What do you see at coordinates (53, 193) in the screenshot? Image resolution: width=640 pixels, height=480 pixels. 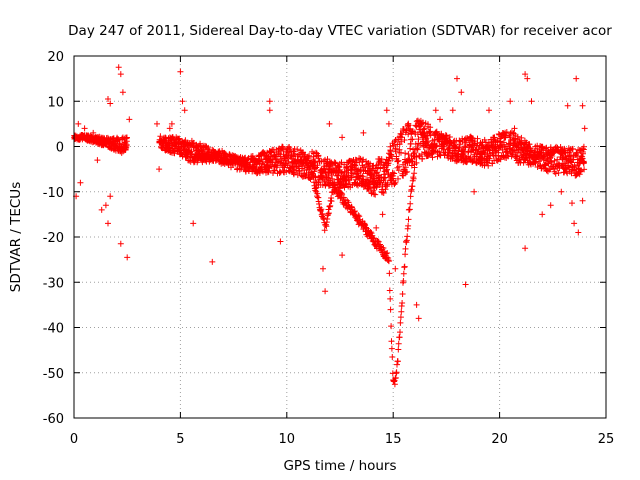 I see `y-tick-label: -10` at bounding box center [53, 193].